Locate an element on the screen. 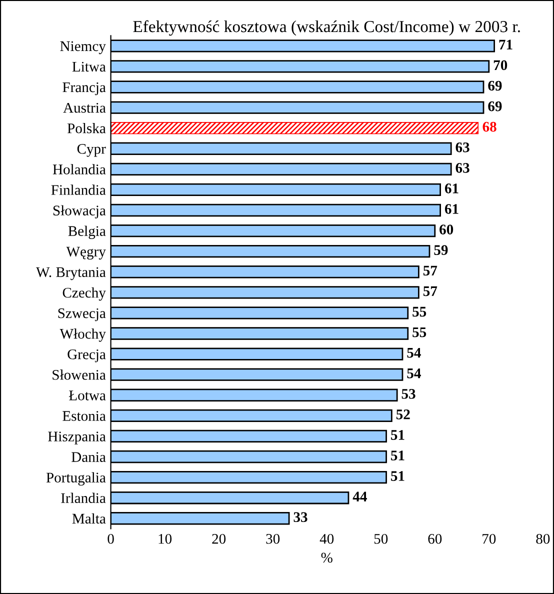 The height and width of the screenshot is (594, 554). y-tick-label: Austria is located at coordinates (84, 107).